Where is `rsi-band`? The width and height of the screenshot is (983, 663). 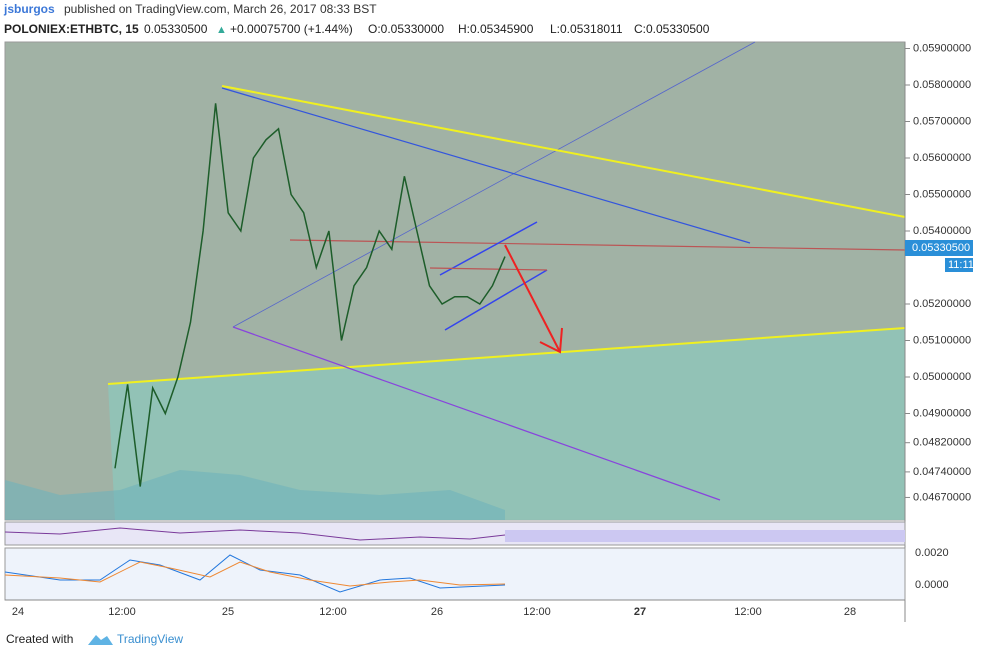
rsi-band is located at coordinates (705, 536).